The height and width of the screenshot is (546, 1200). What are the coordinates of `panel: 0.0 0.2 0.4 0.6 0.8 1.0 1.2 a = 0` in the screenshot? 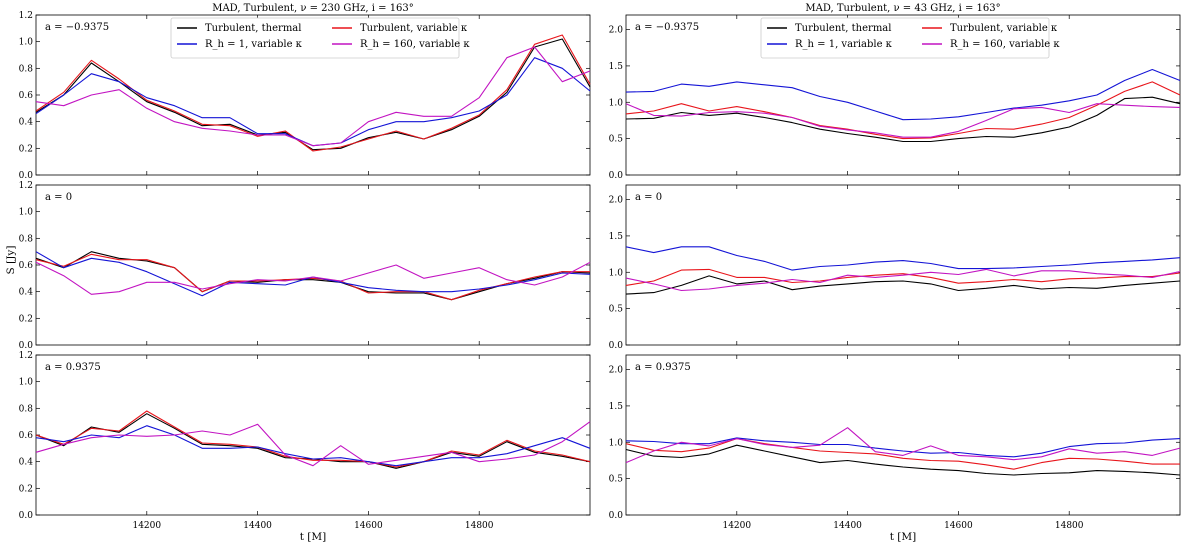 It's located at (305, 266).